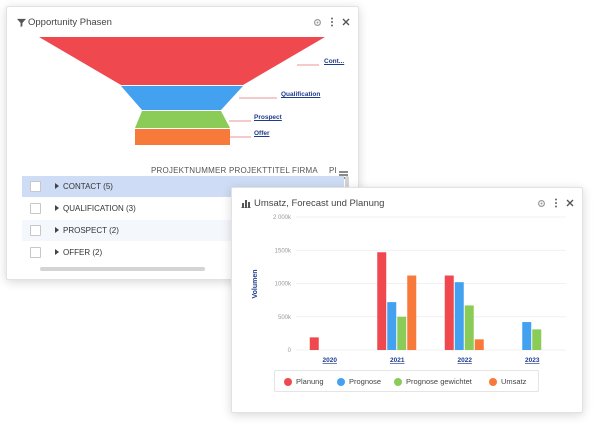  What do you see at coordinates (246, 203) in the screenshot?
I see `bar-chart-icon` at bounding box center [246, 203].